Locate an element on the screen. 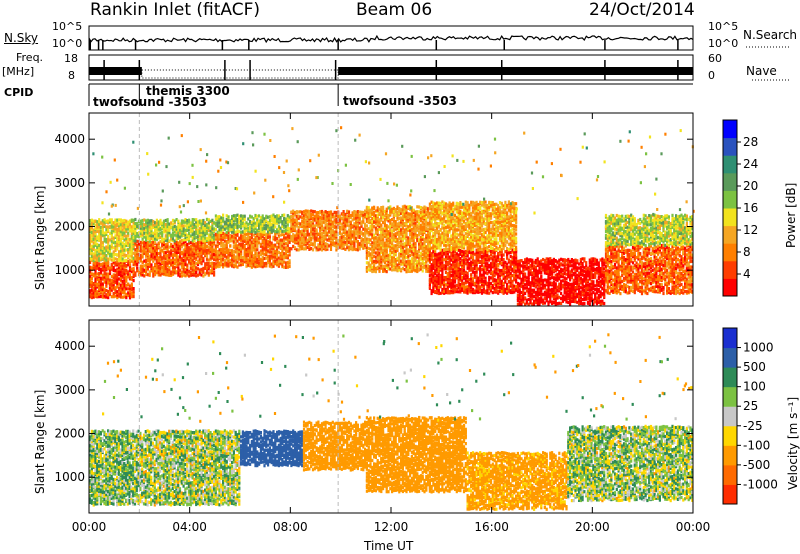 The height and width of the screenshot is (554, 800). cpid-ticks is located at coordinates (213, 95).